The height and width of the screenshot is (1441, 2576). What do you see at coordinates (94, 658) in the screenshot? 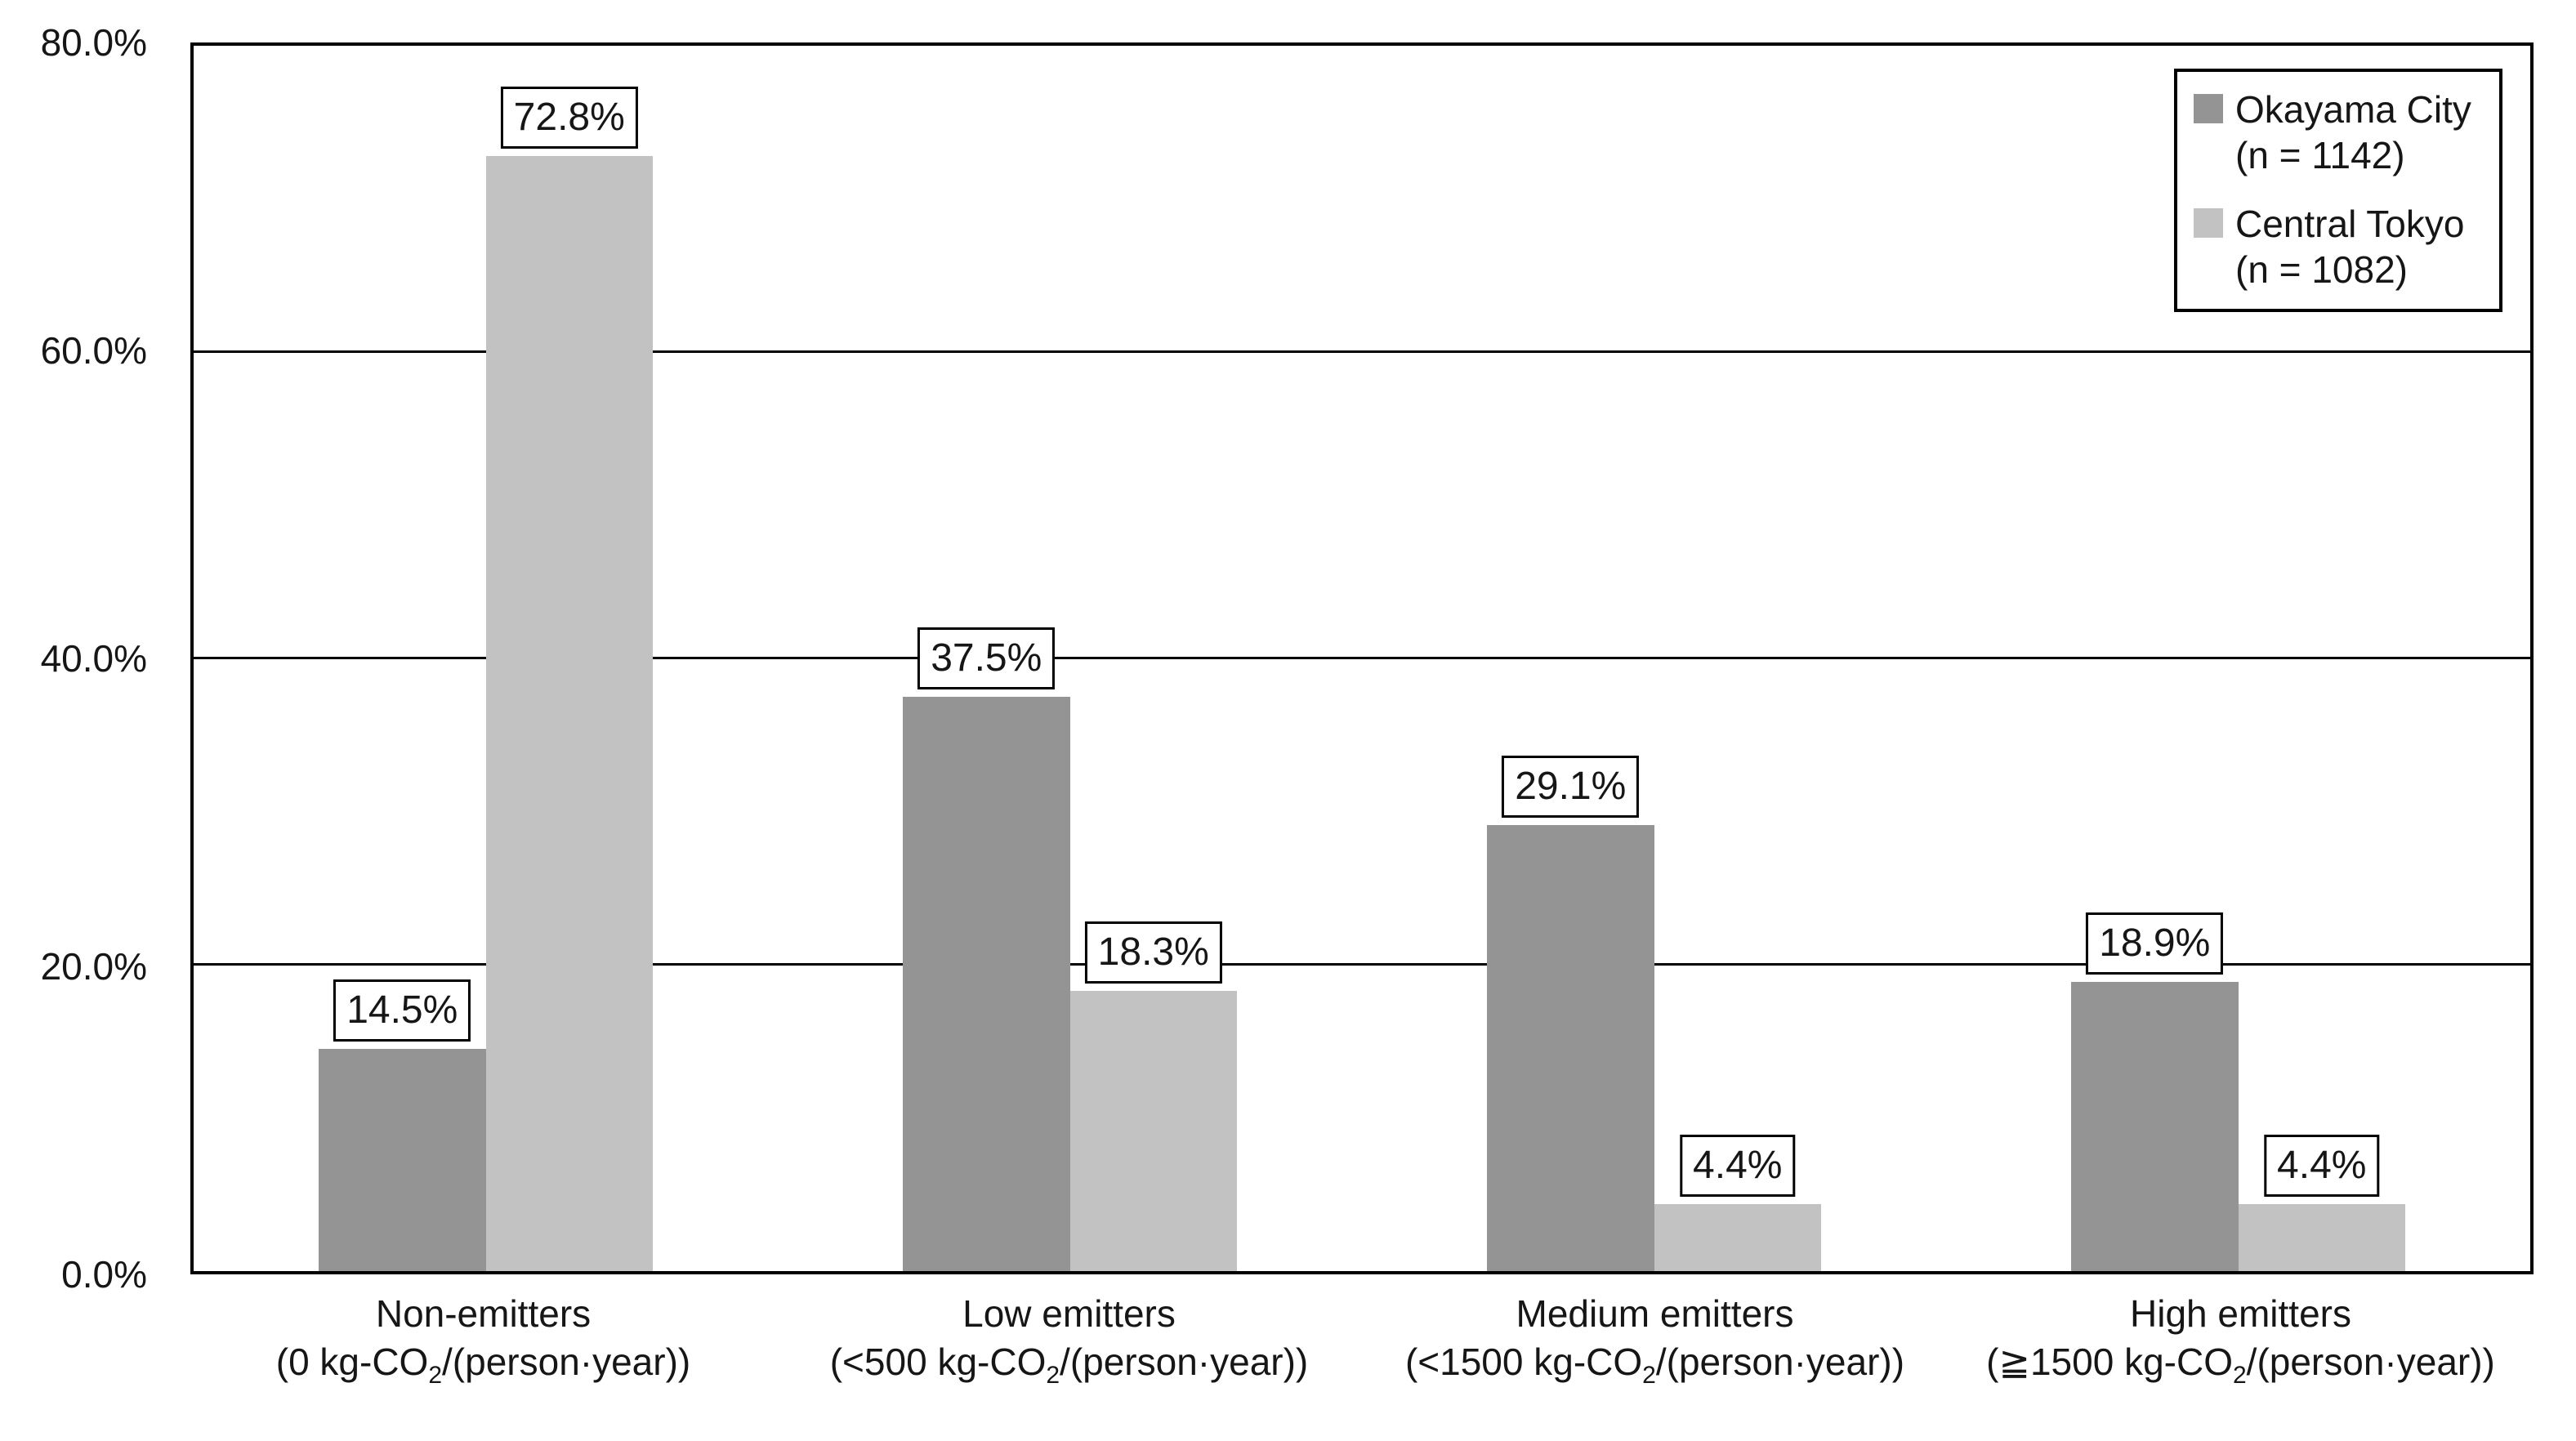
I see `y-tick-40: 40.0%` at bounding box center [94, 658].